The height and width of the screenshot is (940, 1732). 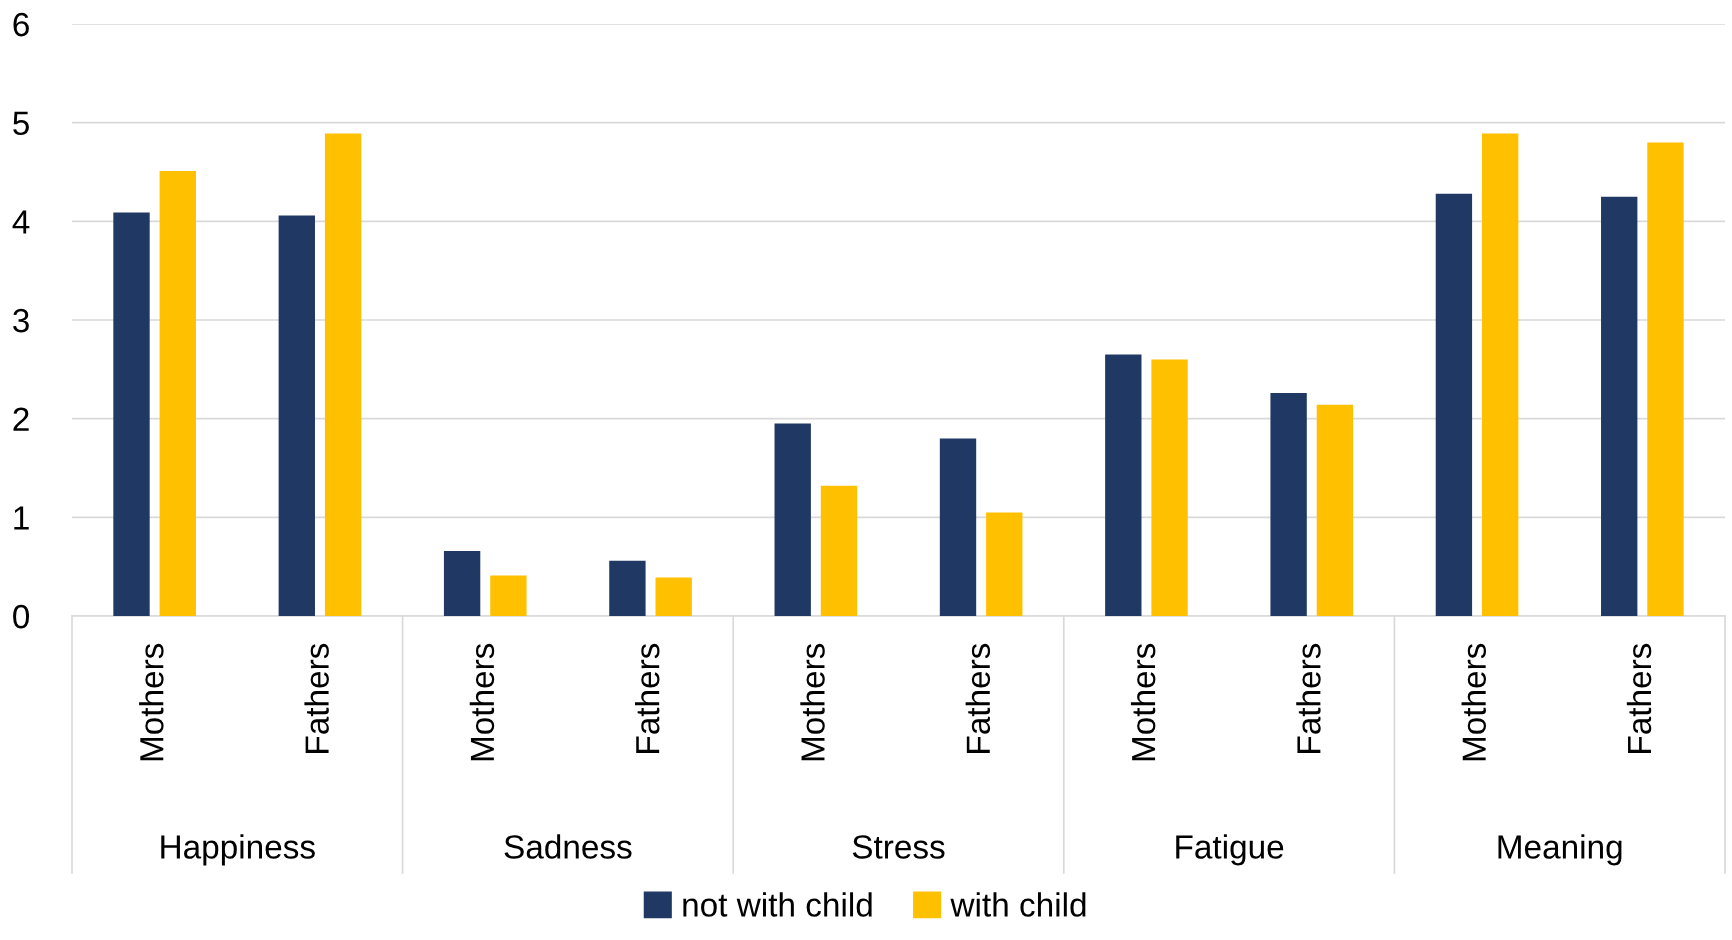 I want to click on text: Fatigue, so click(x=1230, y=850).